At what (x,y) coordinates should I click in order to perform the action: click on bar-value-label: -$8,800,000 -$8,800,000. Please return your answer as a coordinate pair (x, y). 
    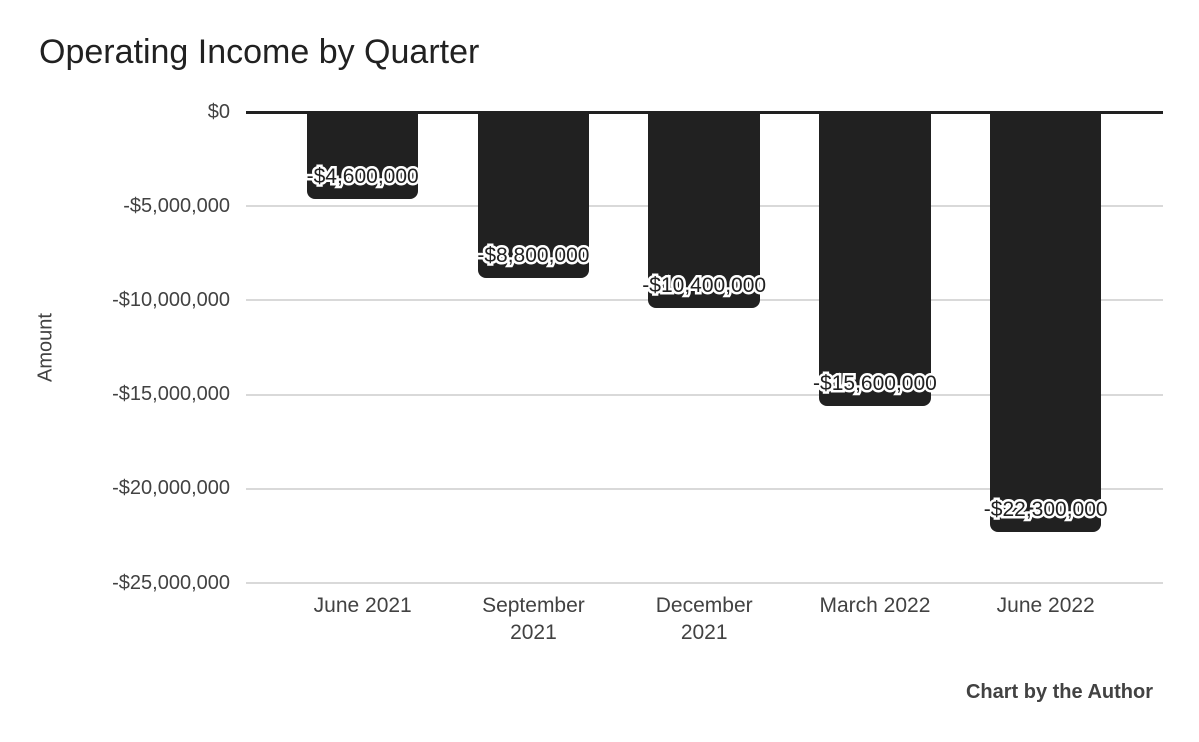
    Looking at the image, I should click on (533, 255).